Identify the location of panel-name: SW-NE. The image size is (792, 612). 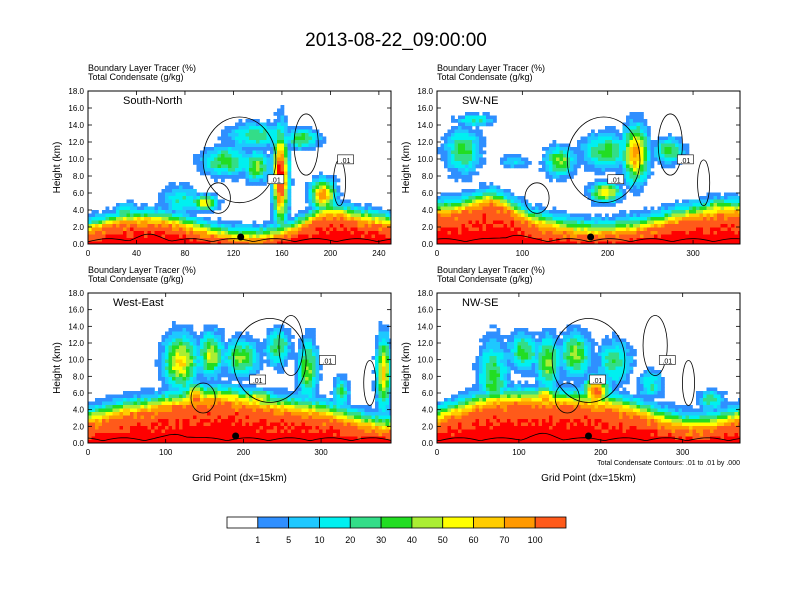
(480, 101).